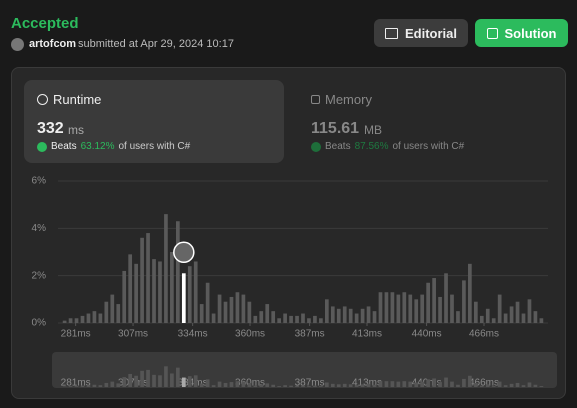 Image resolution: width=577 pixels, height=408 pixels. I want to click on beats-suffix: of users with C#, so click(428, 146).